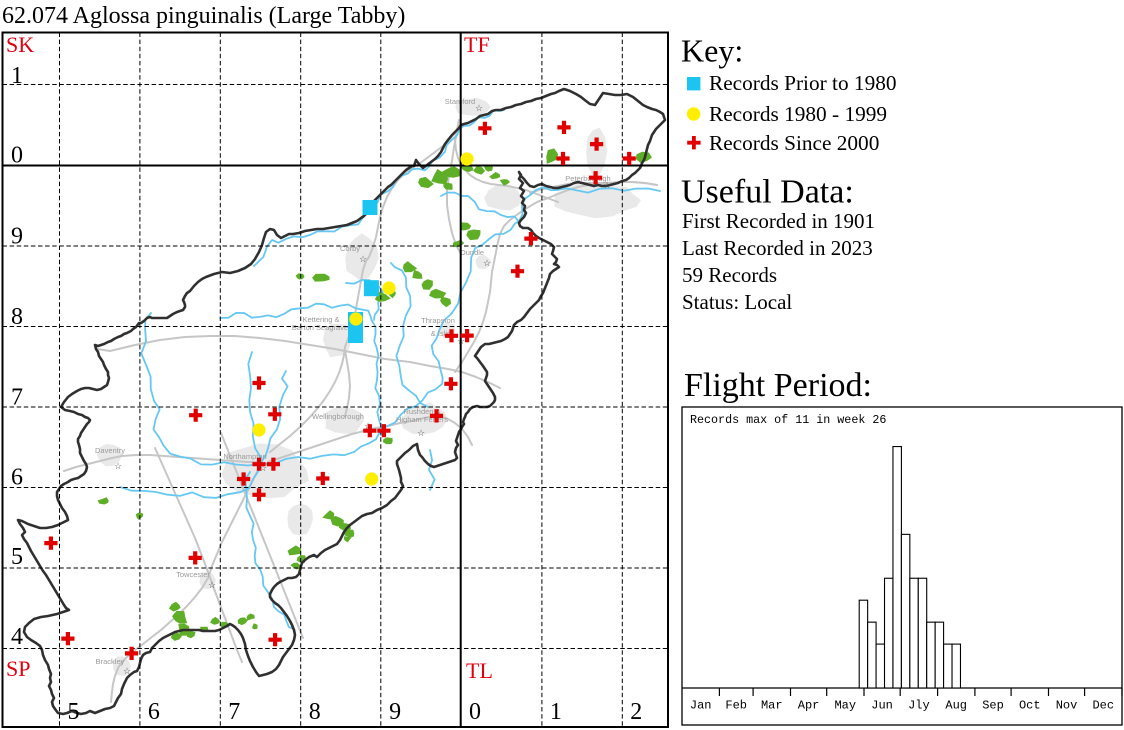 This screenshot has width=1124, height=730. What do you see at coordinates (203, 16) in the screenshot?
I see `svg-text:62.074 Aglossa pinguinalis (La: 62.074 Aglossa pinguinalis (Large Tabby)` at bounding box center [203, 16].